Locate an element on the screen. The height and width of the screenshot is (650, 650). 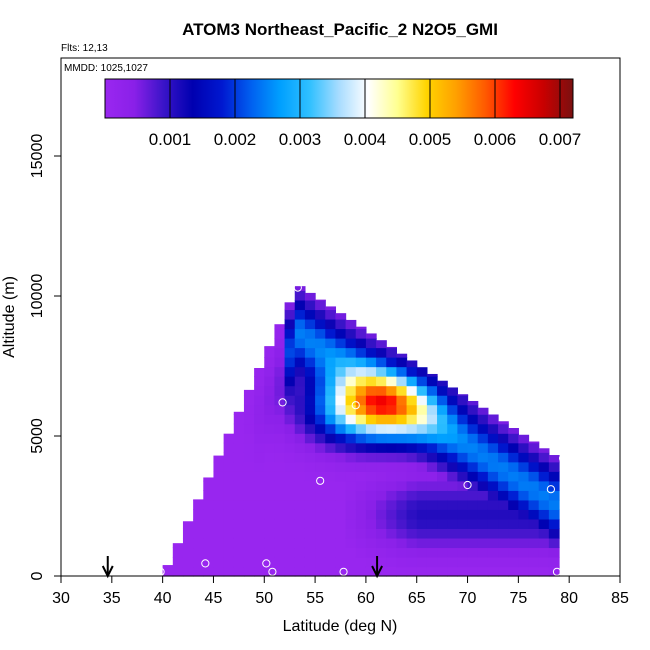
y-tick-label: 10000 is located at coordinates (37, 296).